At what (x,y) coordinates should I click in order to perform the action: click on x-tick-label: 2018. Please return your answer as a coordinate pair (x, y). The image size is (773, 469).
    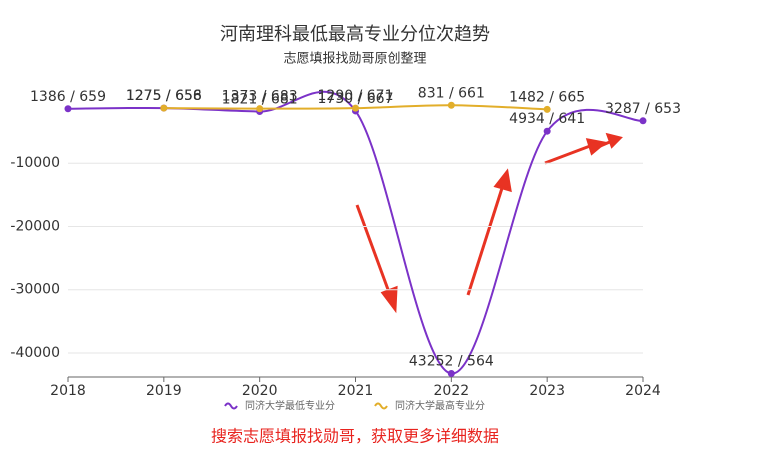
    Looking at the image, I should click on (68, 391).